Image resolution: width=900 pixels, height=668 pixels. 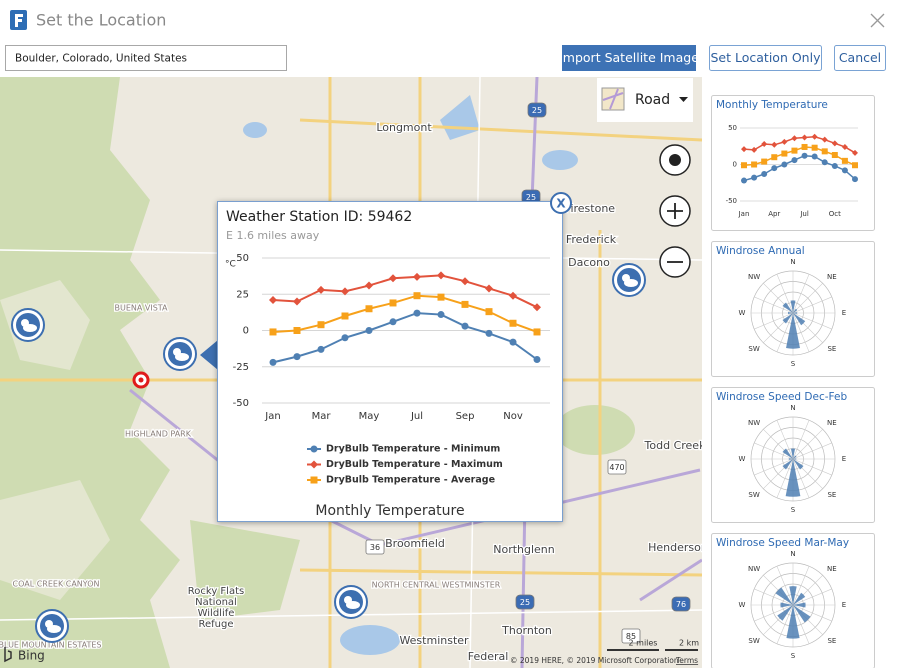 I want to click on search-box: Boulder, Colorado, United States, so click(x=146, y=58).